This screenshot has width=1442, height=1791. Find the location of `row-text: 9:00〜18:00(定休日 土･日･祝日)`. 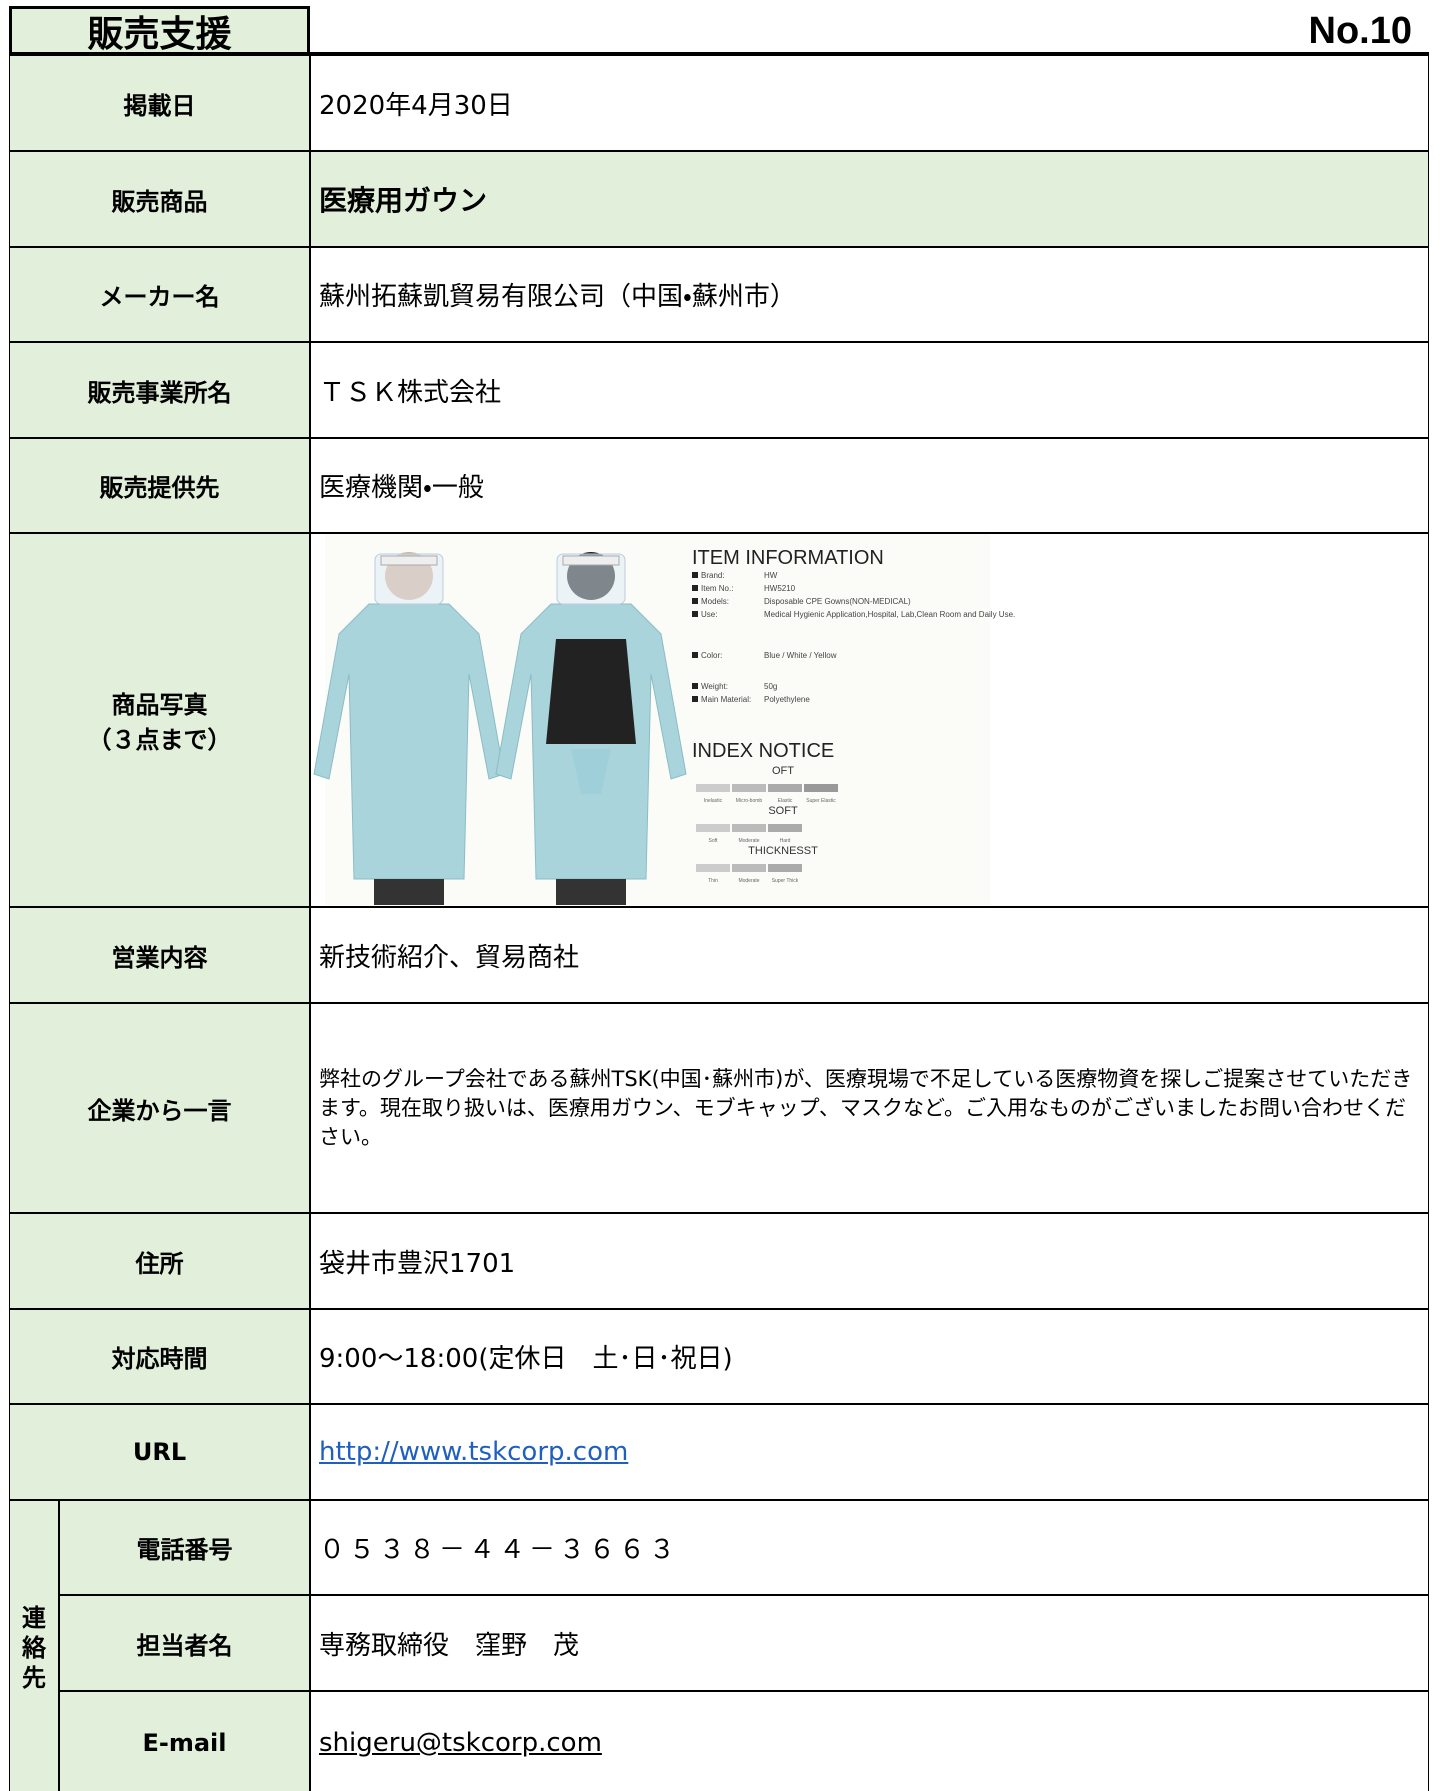

row-text: 9:00〜18:00(定休日 土･日･祝日) is located at coordinates (526, 1359).